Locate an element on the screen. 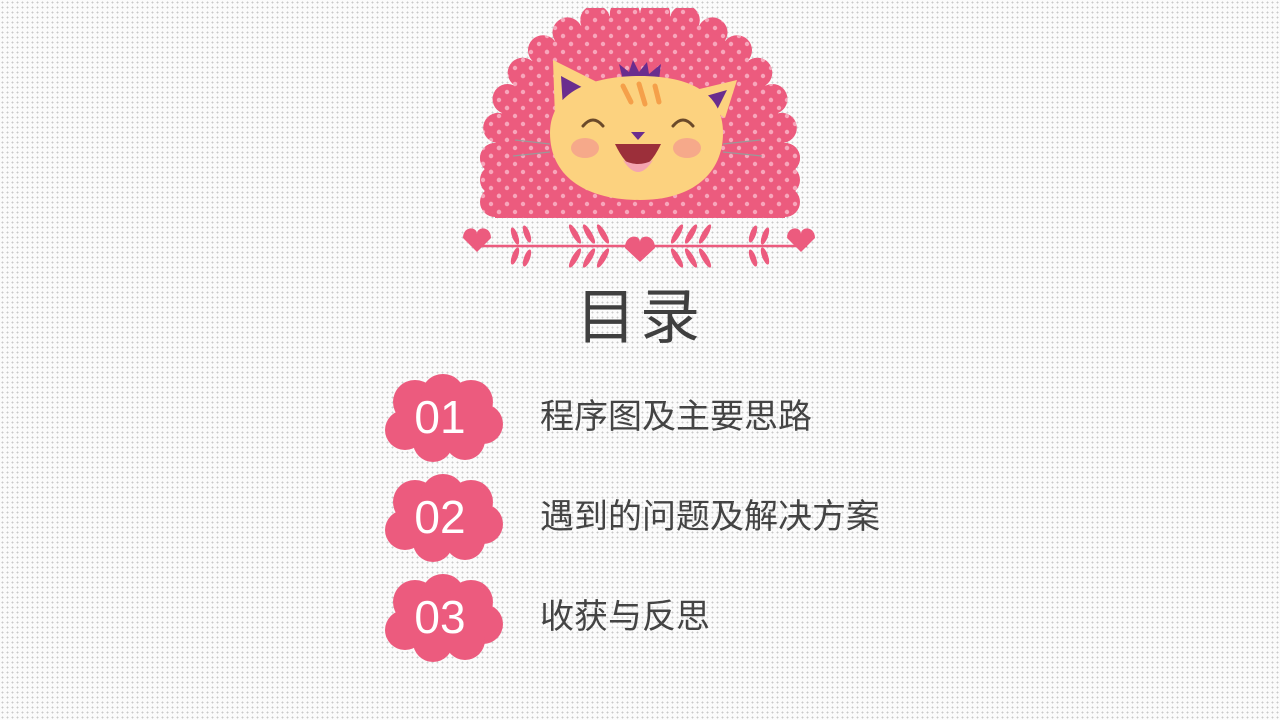  toc-item-1: 01 程序图及主要思路 is located at coordinates (685, 419).